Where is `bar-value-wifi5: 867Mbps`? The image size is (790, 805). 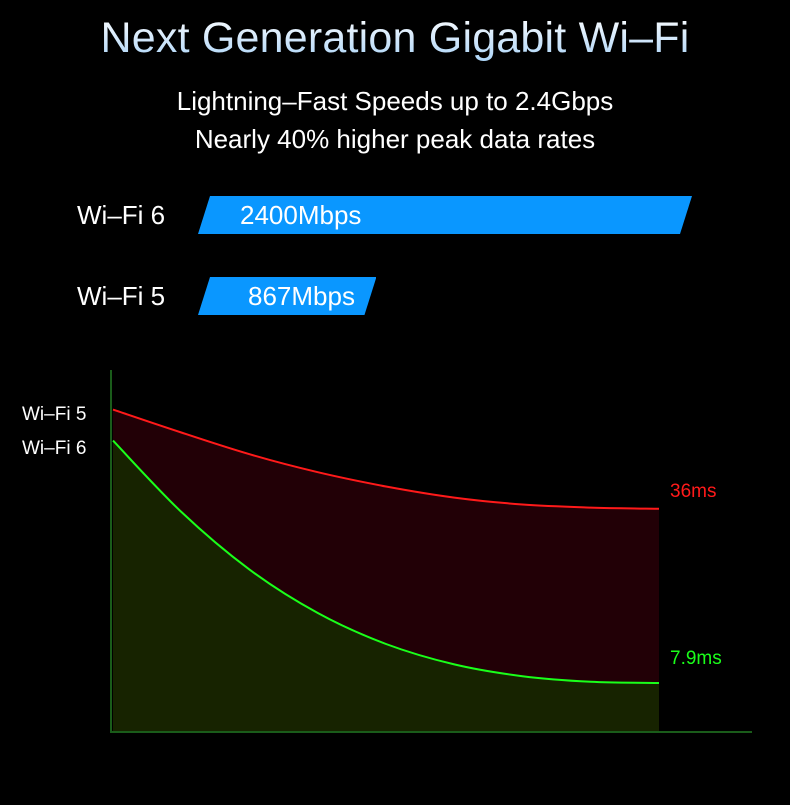
bar-value-wifi5: 867Mbps is located at coordinates (301, 296).